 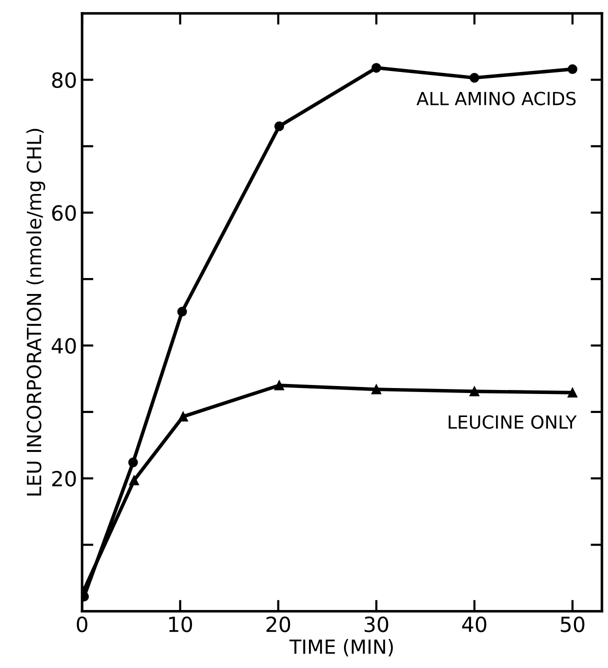 What do you see at coordinates (36, 312) in the screenshot?
I see `y-axis-title: LEU INCORPORATION (nmole/mg CHL)` at bounding box center [36, 312].